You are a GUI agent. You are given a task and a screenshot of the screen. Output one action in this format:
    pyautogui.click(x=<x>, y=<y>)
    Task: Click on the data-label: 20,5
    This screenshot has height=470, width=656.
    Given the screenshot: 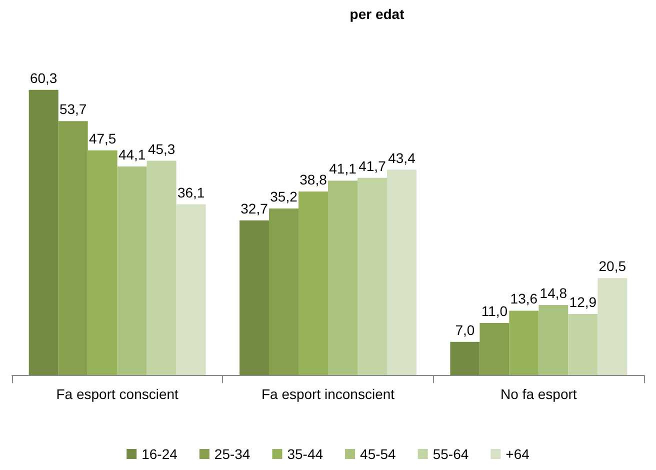 What is the action you would take?
    pyautogui.click(x=612, y=266)
    